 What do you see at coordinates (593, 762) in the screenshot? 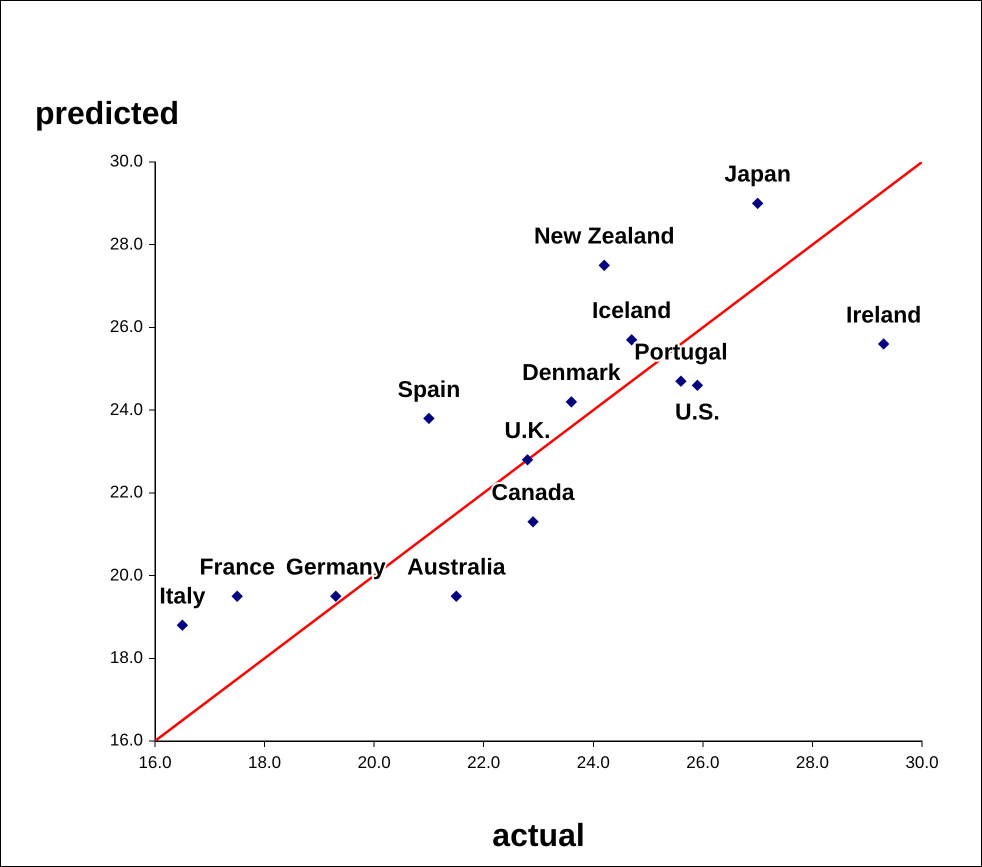
I see `x-tick-label: 24.0` at bounding box center [593, 762].